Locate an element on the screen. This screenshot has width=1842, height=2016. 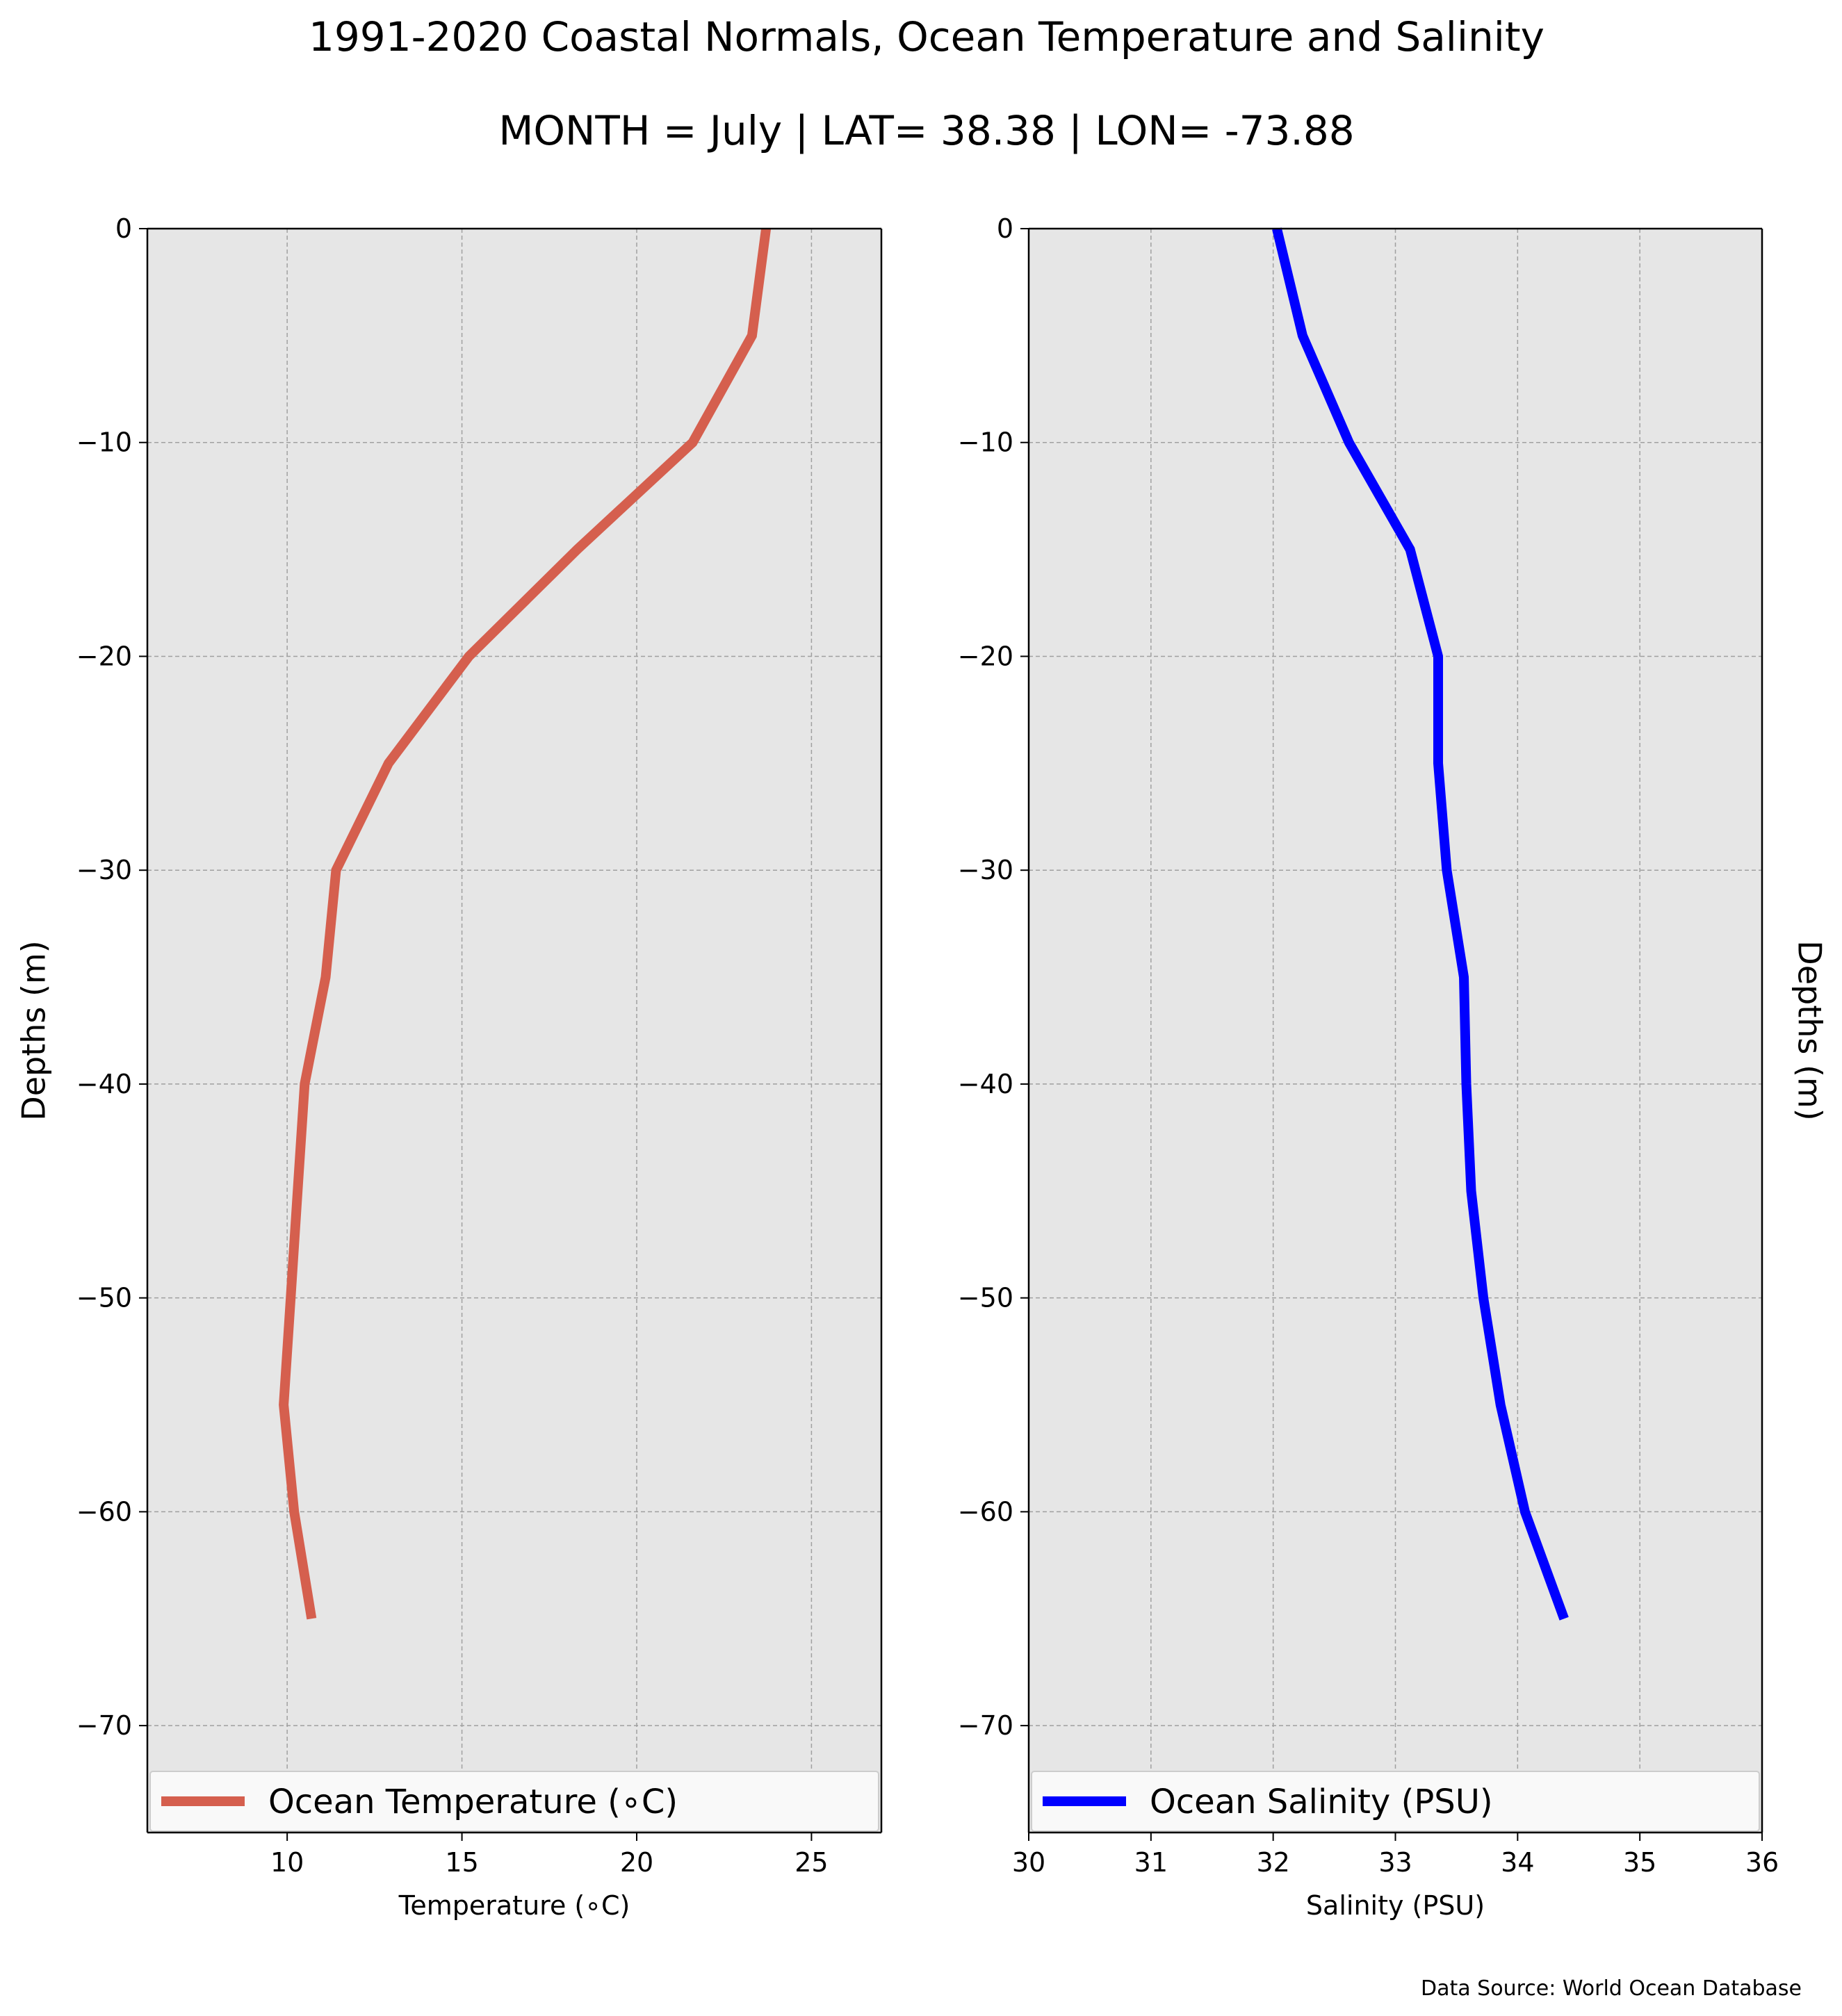
x-tick-label: 35 is located at coordinates (1639, 1863).